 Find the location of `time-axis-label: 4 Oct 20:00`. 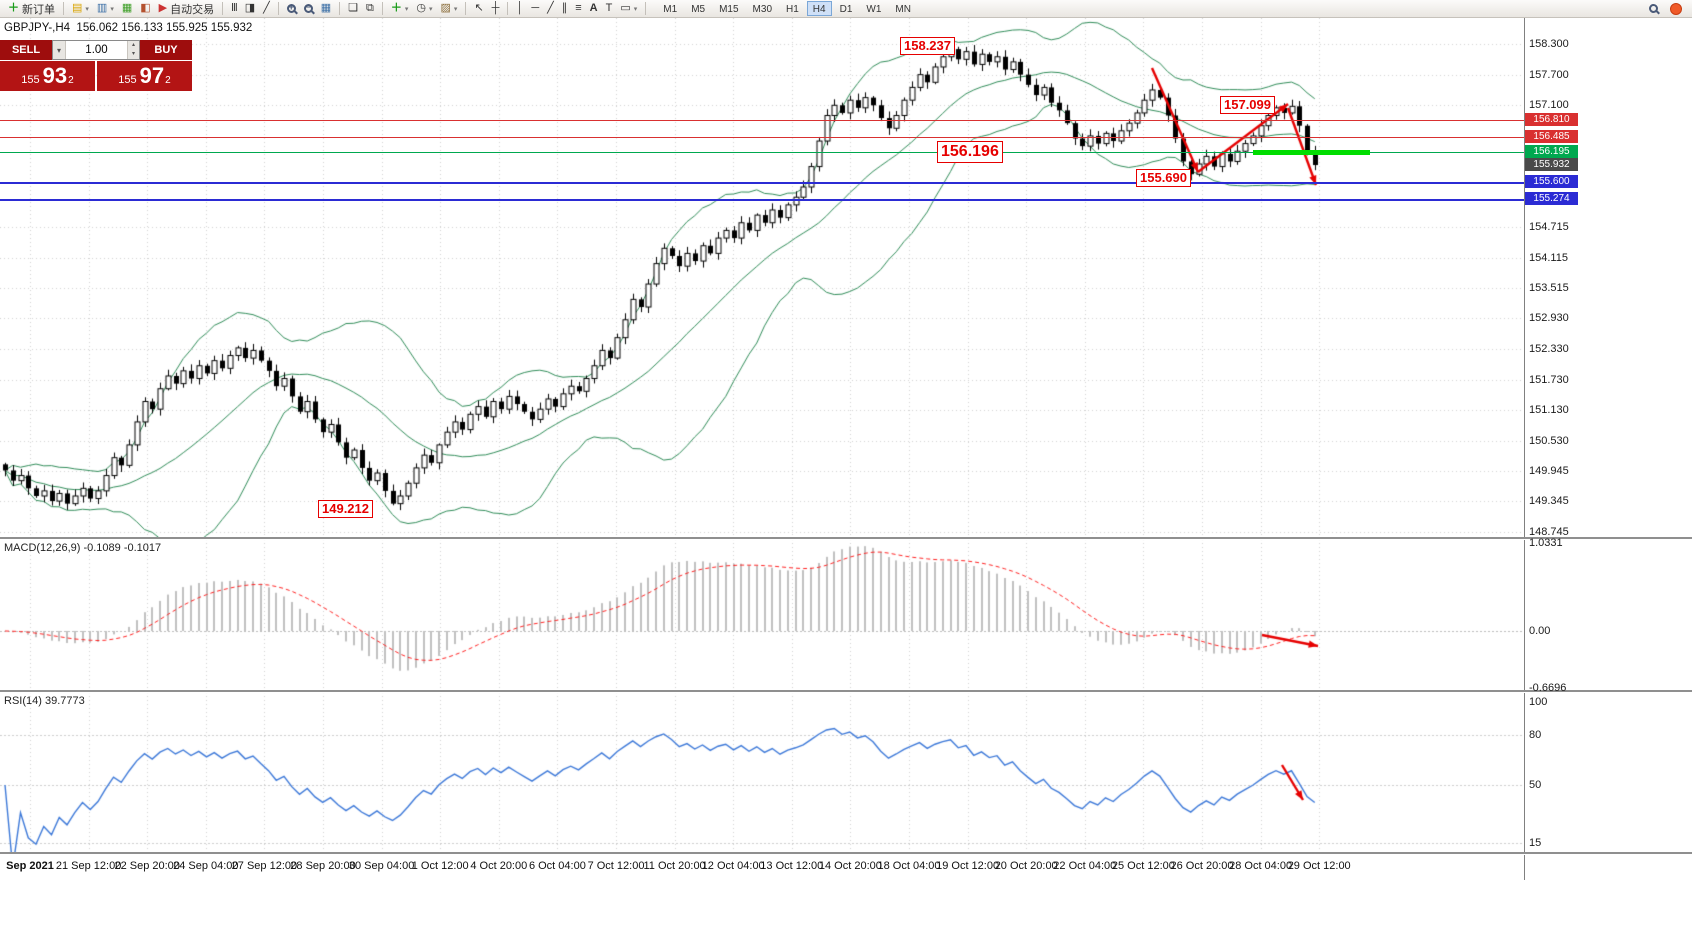

time-axis-label: 4 Oct 20:00 is located at coordinates (499, 866).